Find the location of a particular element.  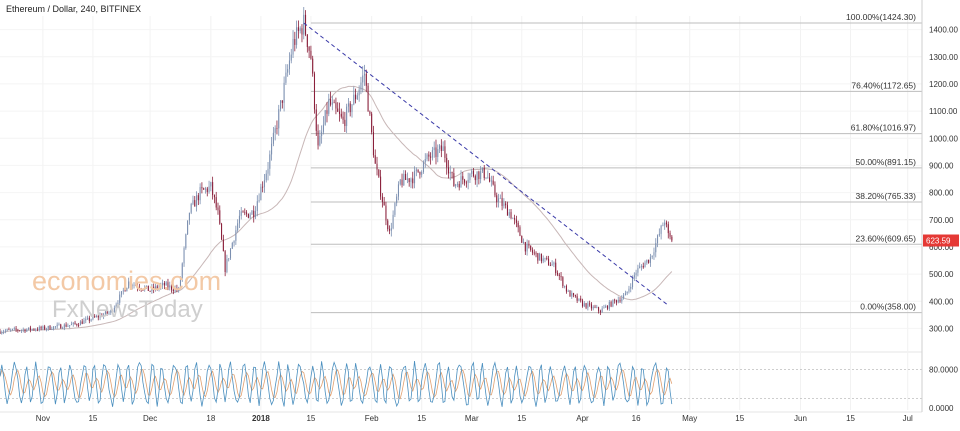

x-tick-label: 2018 is located at coordinates (261, 418).